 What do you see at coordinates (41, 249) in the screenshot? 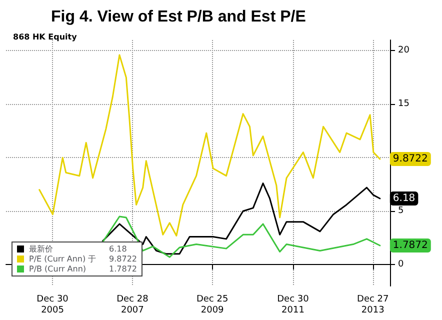
I see `legend-label: 最新价` at bounding box center [41, 249].